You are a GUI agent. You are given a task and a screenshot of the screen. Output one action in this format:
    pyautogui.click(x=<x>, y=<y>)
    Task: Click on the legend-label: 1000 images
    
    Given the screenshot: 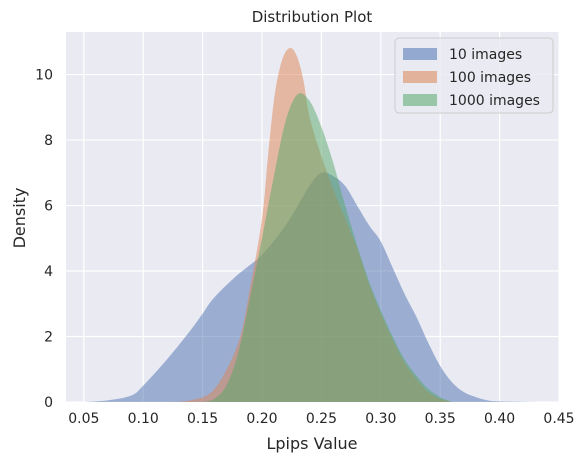 What is the action you would take?
    pyautogui.click(x=494, y=101)
    